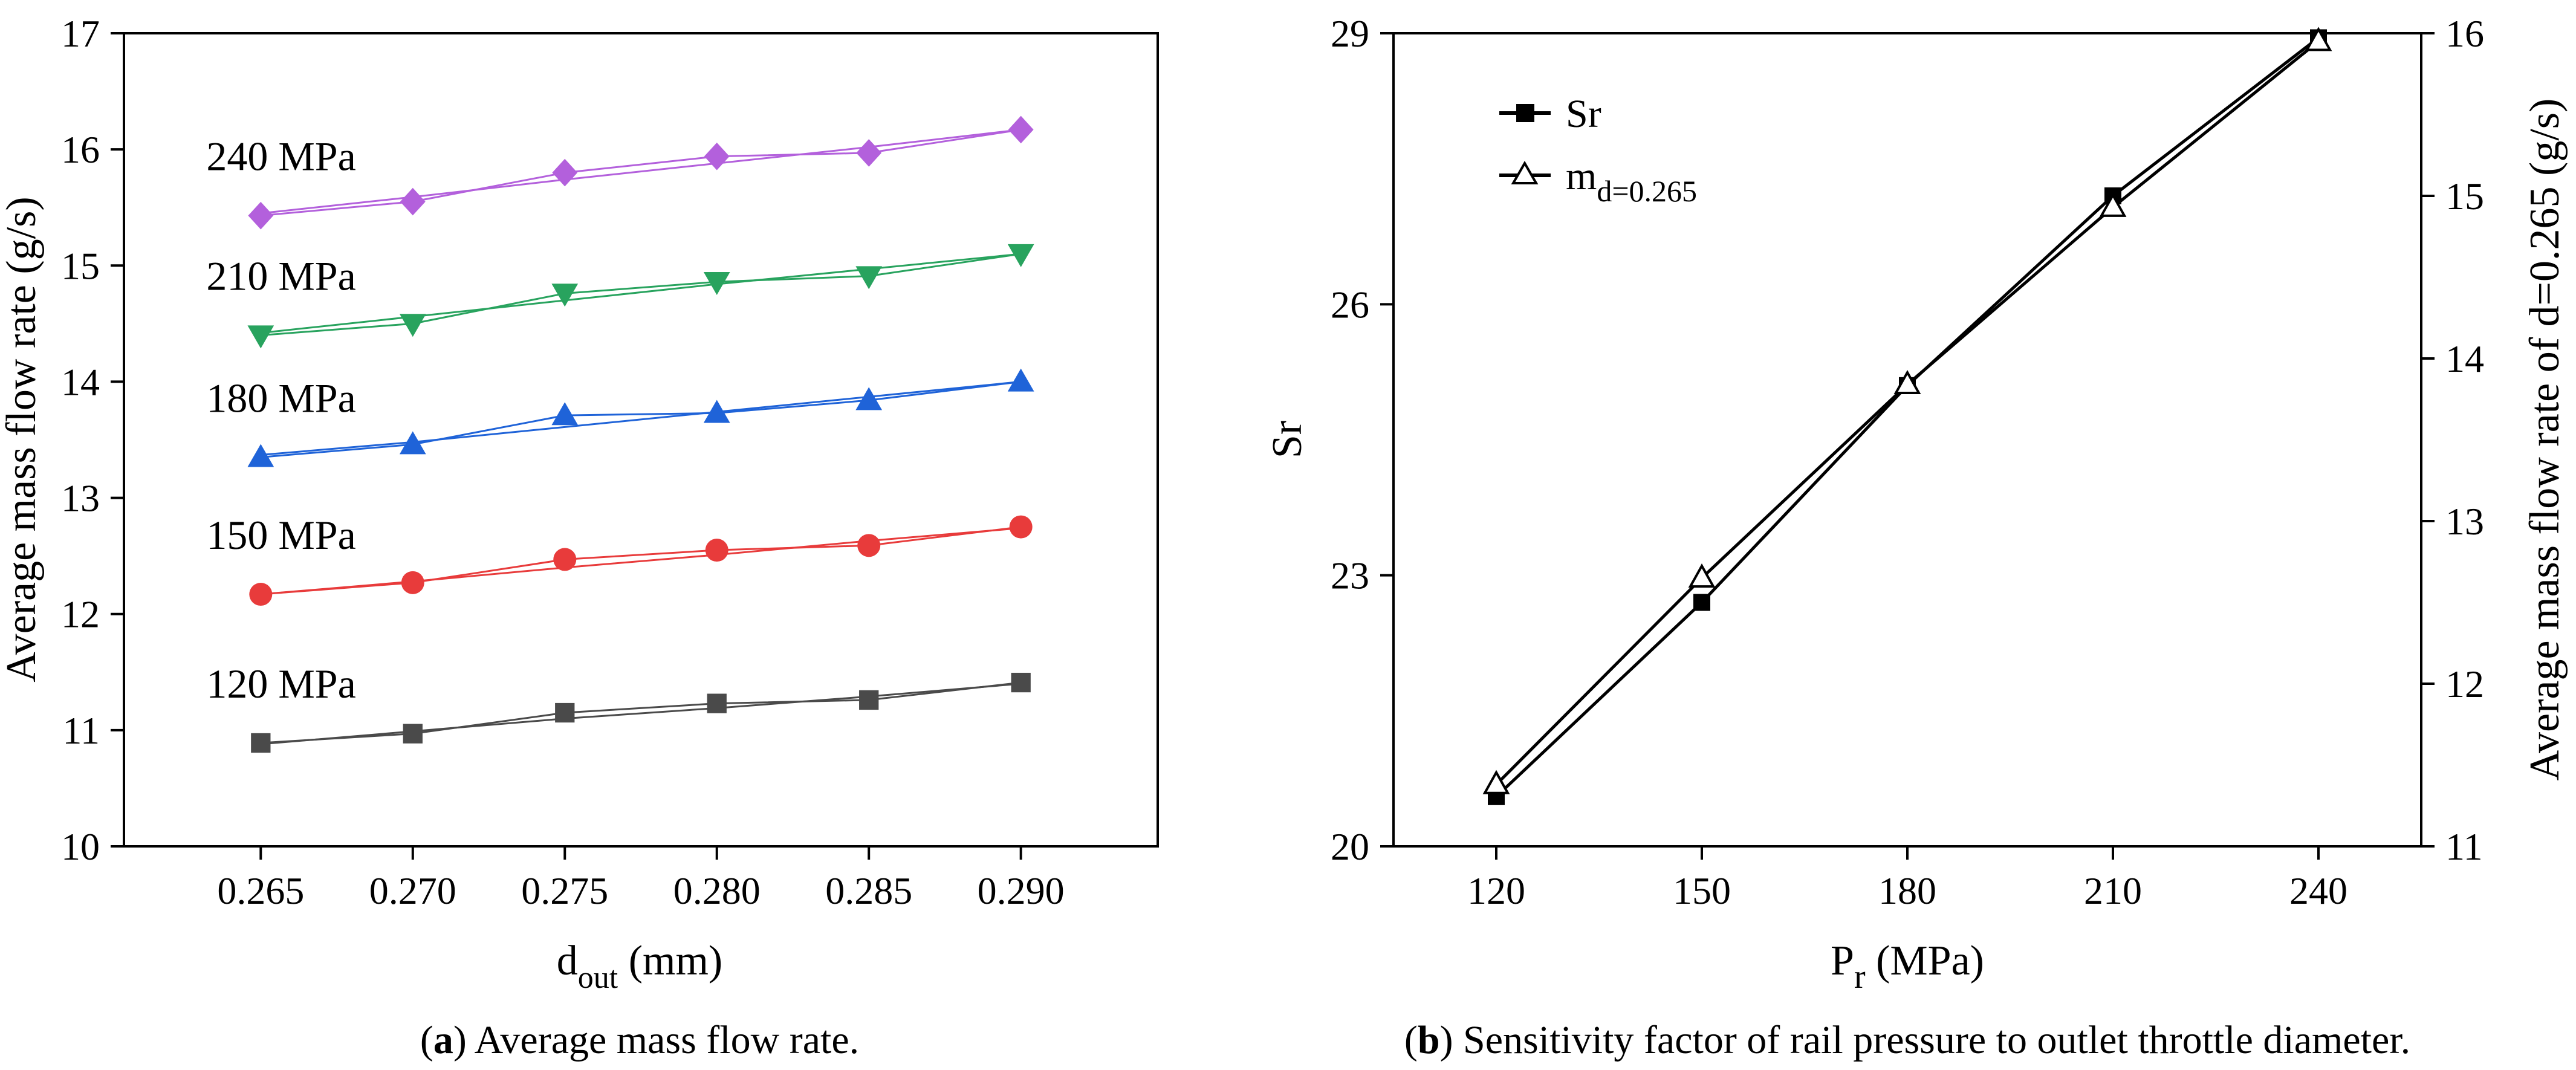 The image size is (2576, 1070). I want to click on series-label-180-mpa: 180 MPa, so click(281, 398).